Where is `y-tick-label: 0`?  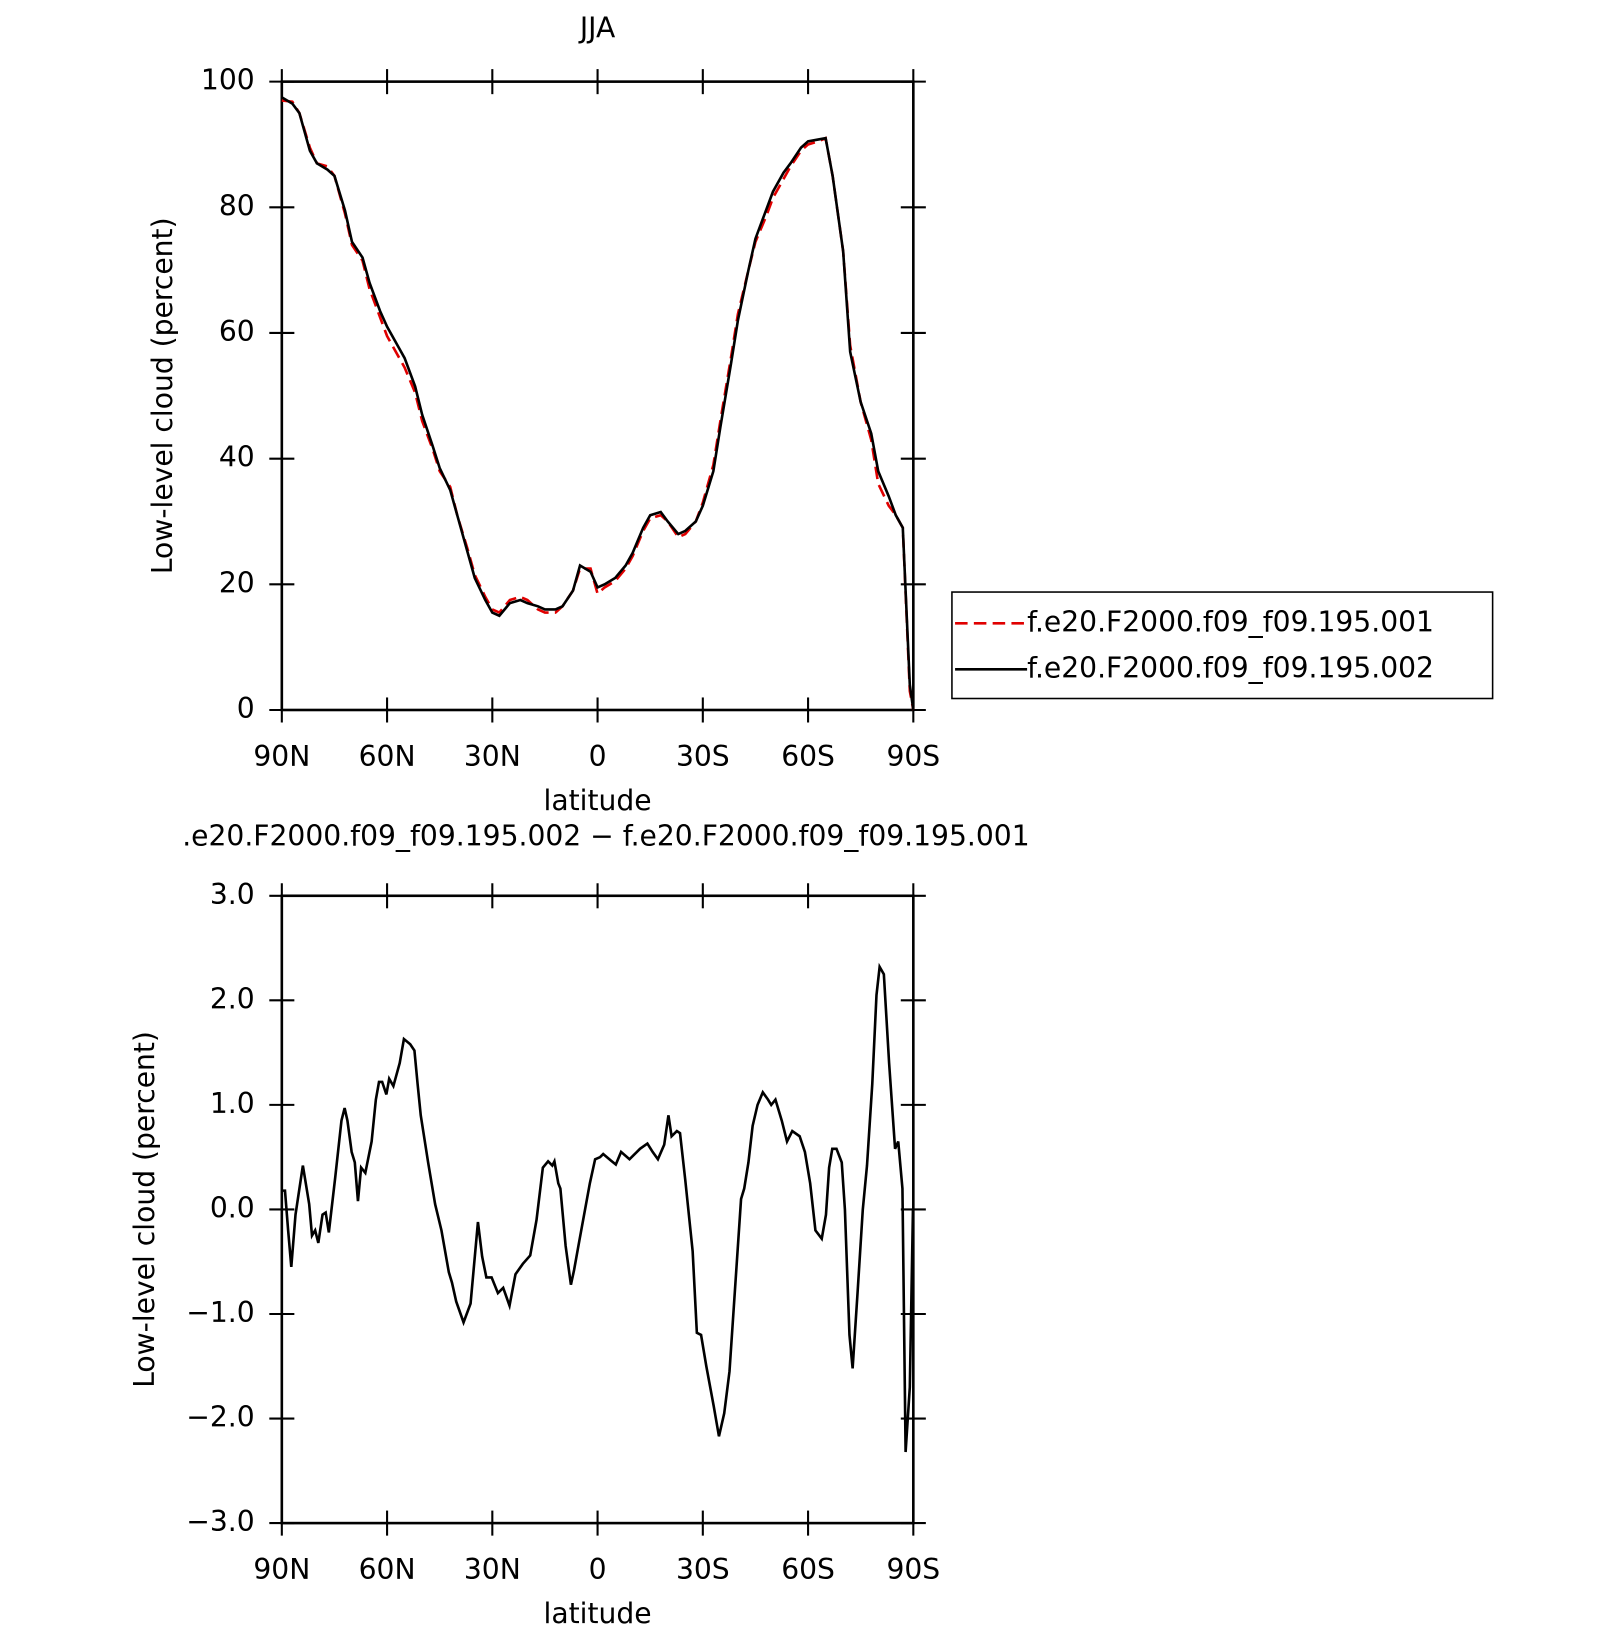 y-tick-label: 0 is located at coordinates (246, 708).